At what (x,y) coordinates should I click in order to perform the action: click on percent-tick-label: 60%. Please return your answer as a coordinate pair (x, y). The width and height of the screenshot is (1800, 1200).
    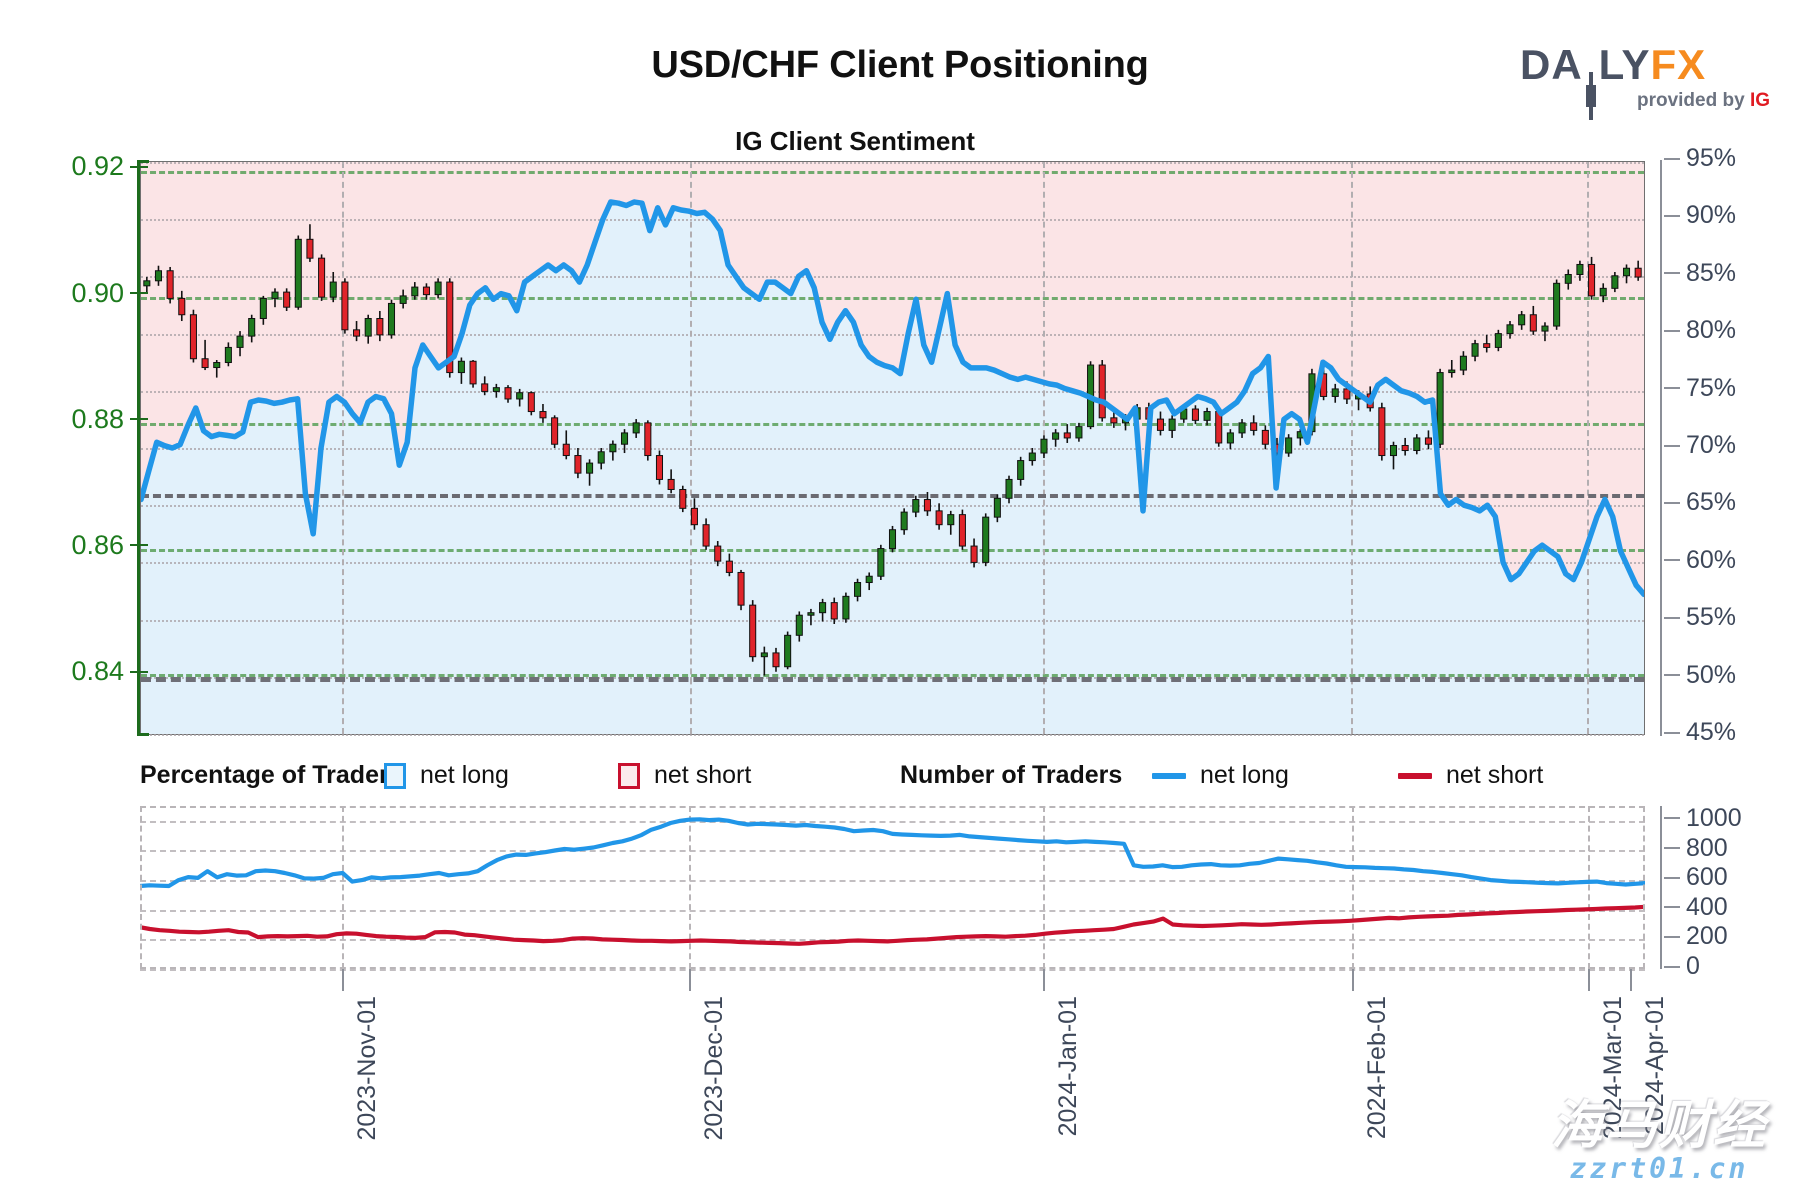
    Looking at the image, I should click on (1700, 560).